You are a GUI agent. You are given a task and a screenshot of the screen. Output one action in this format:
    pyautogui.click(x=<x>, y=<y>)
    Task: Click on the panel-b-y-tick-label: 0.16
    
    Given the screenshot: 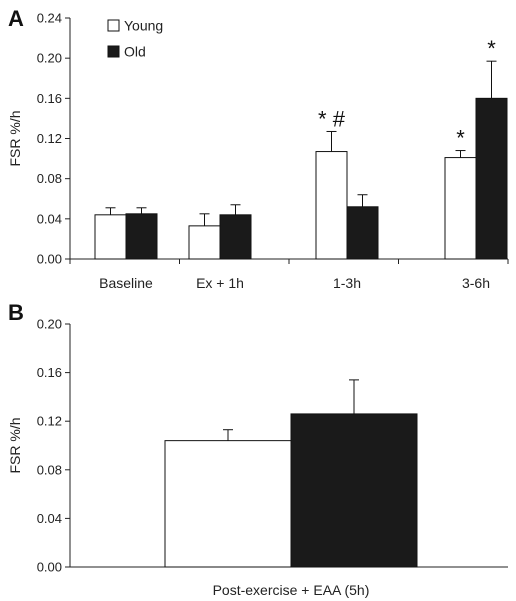 What is the action you would take?
    pyautogui.click(x=49, y=372)
    